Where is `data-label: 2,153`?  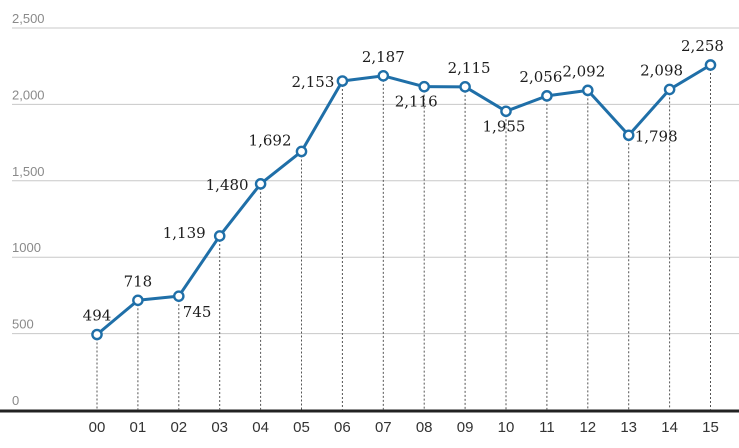
data-label: 2,153 is located at coordinates (312, 82).